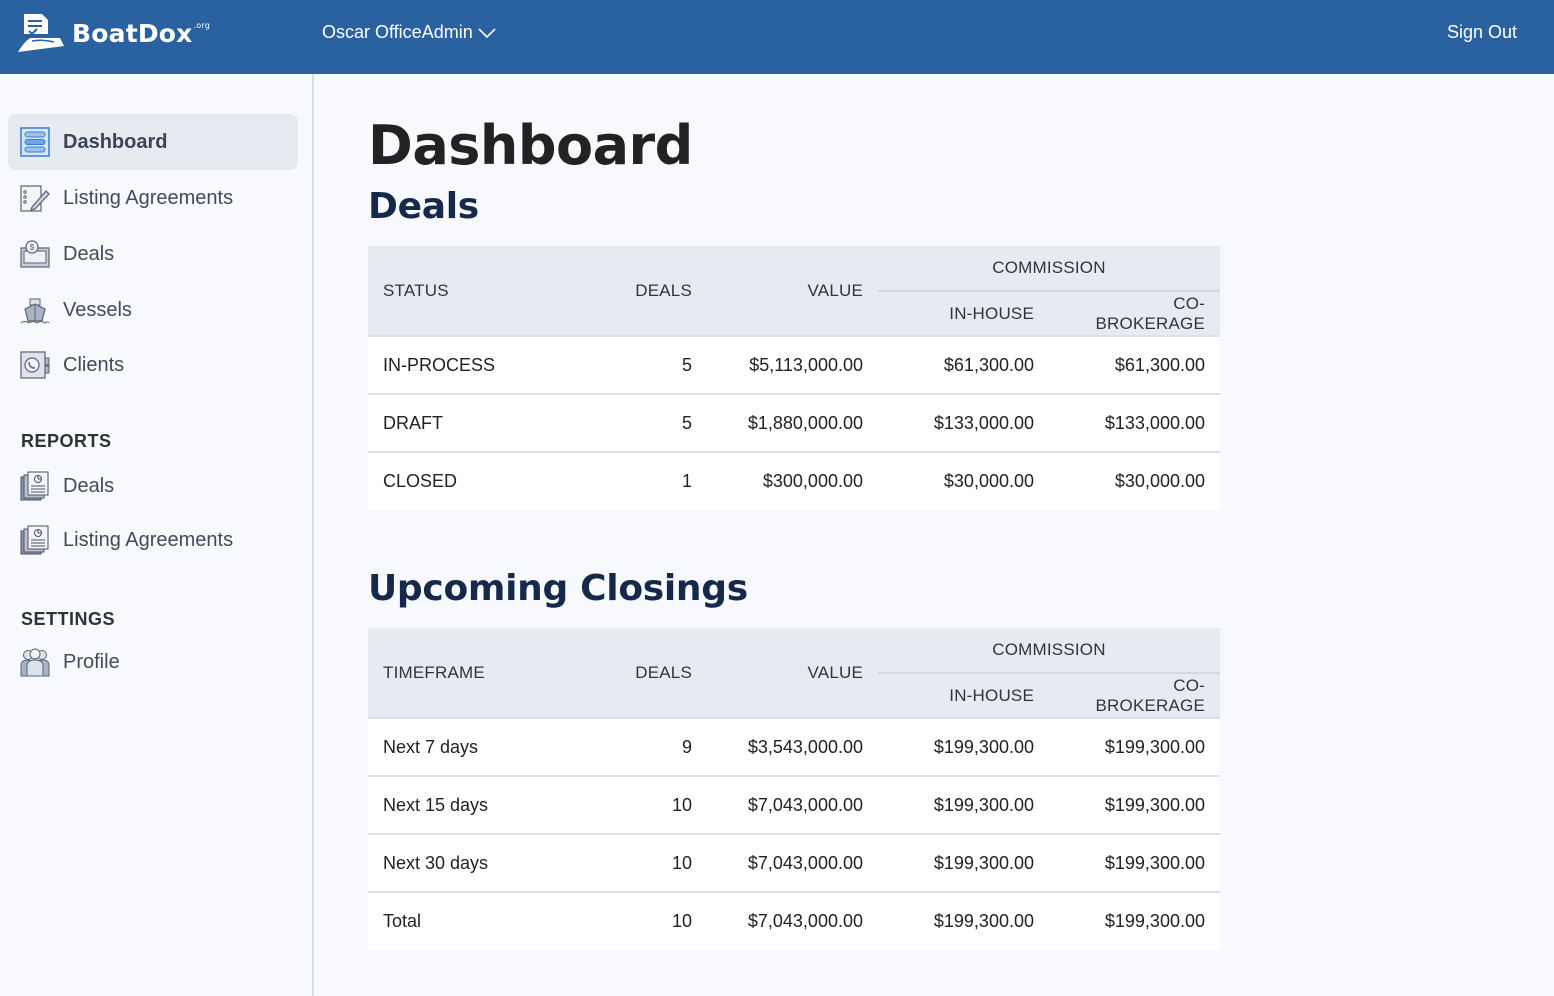 This screenshot has width=1554, height=996. What do you see at coordinates (153, 486) in the screenshot?
I see `sidebar-item-report-deals: Deals` at bounding box center [153, 486].